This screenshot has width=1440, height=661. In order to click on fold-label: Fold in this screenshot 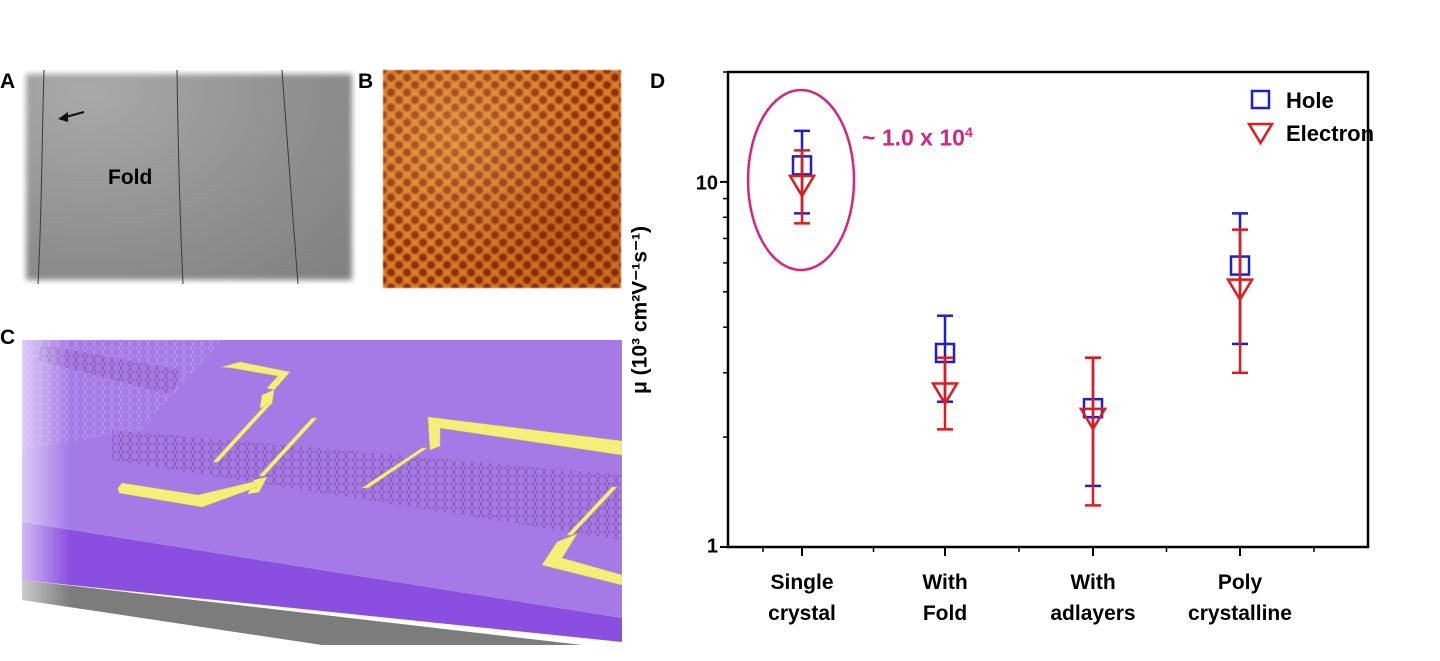, I will do `click(130, 177)`.